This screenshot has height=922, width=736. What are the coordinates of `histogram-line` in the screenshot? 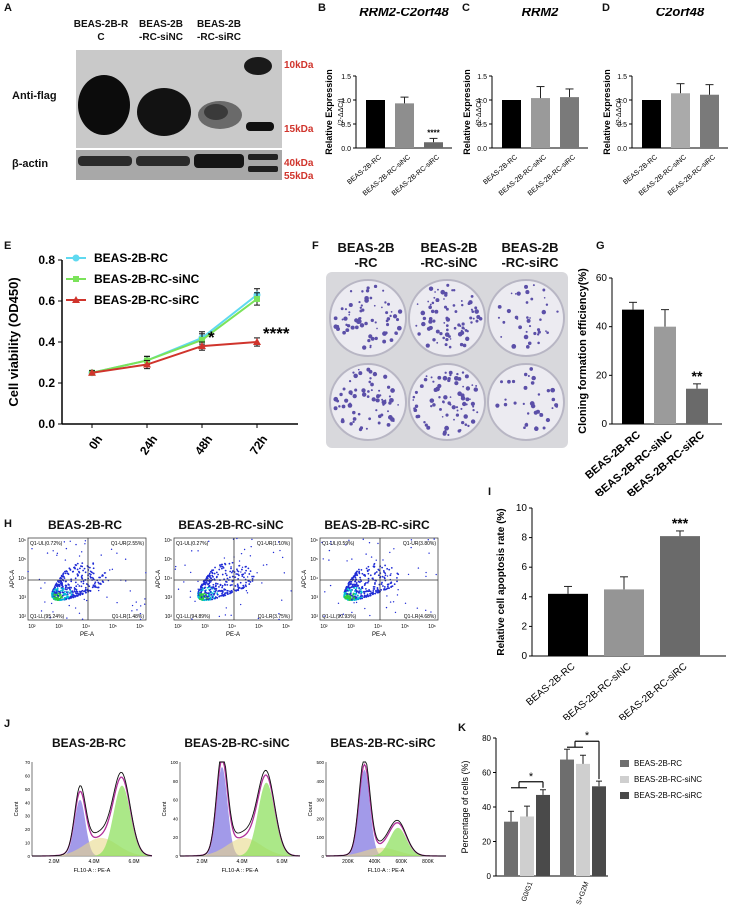 It's located at (240, 809).